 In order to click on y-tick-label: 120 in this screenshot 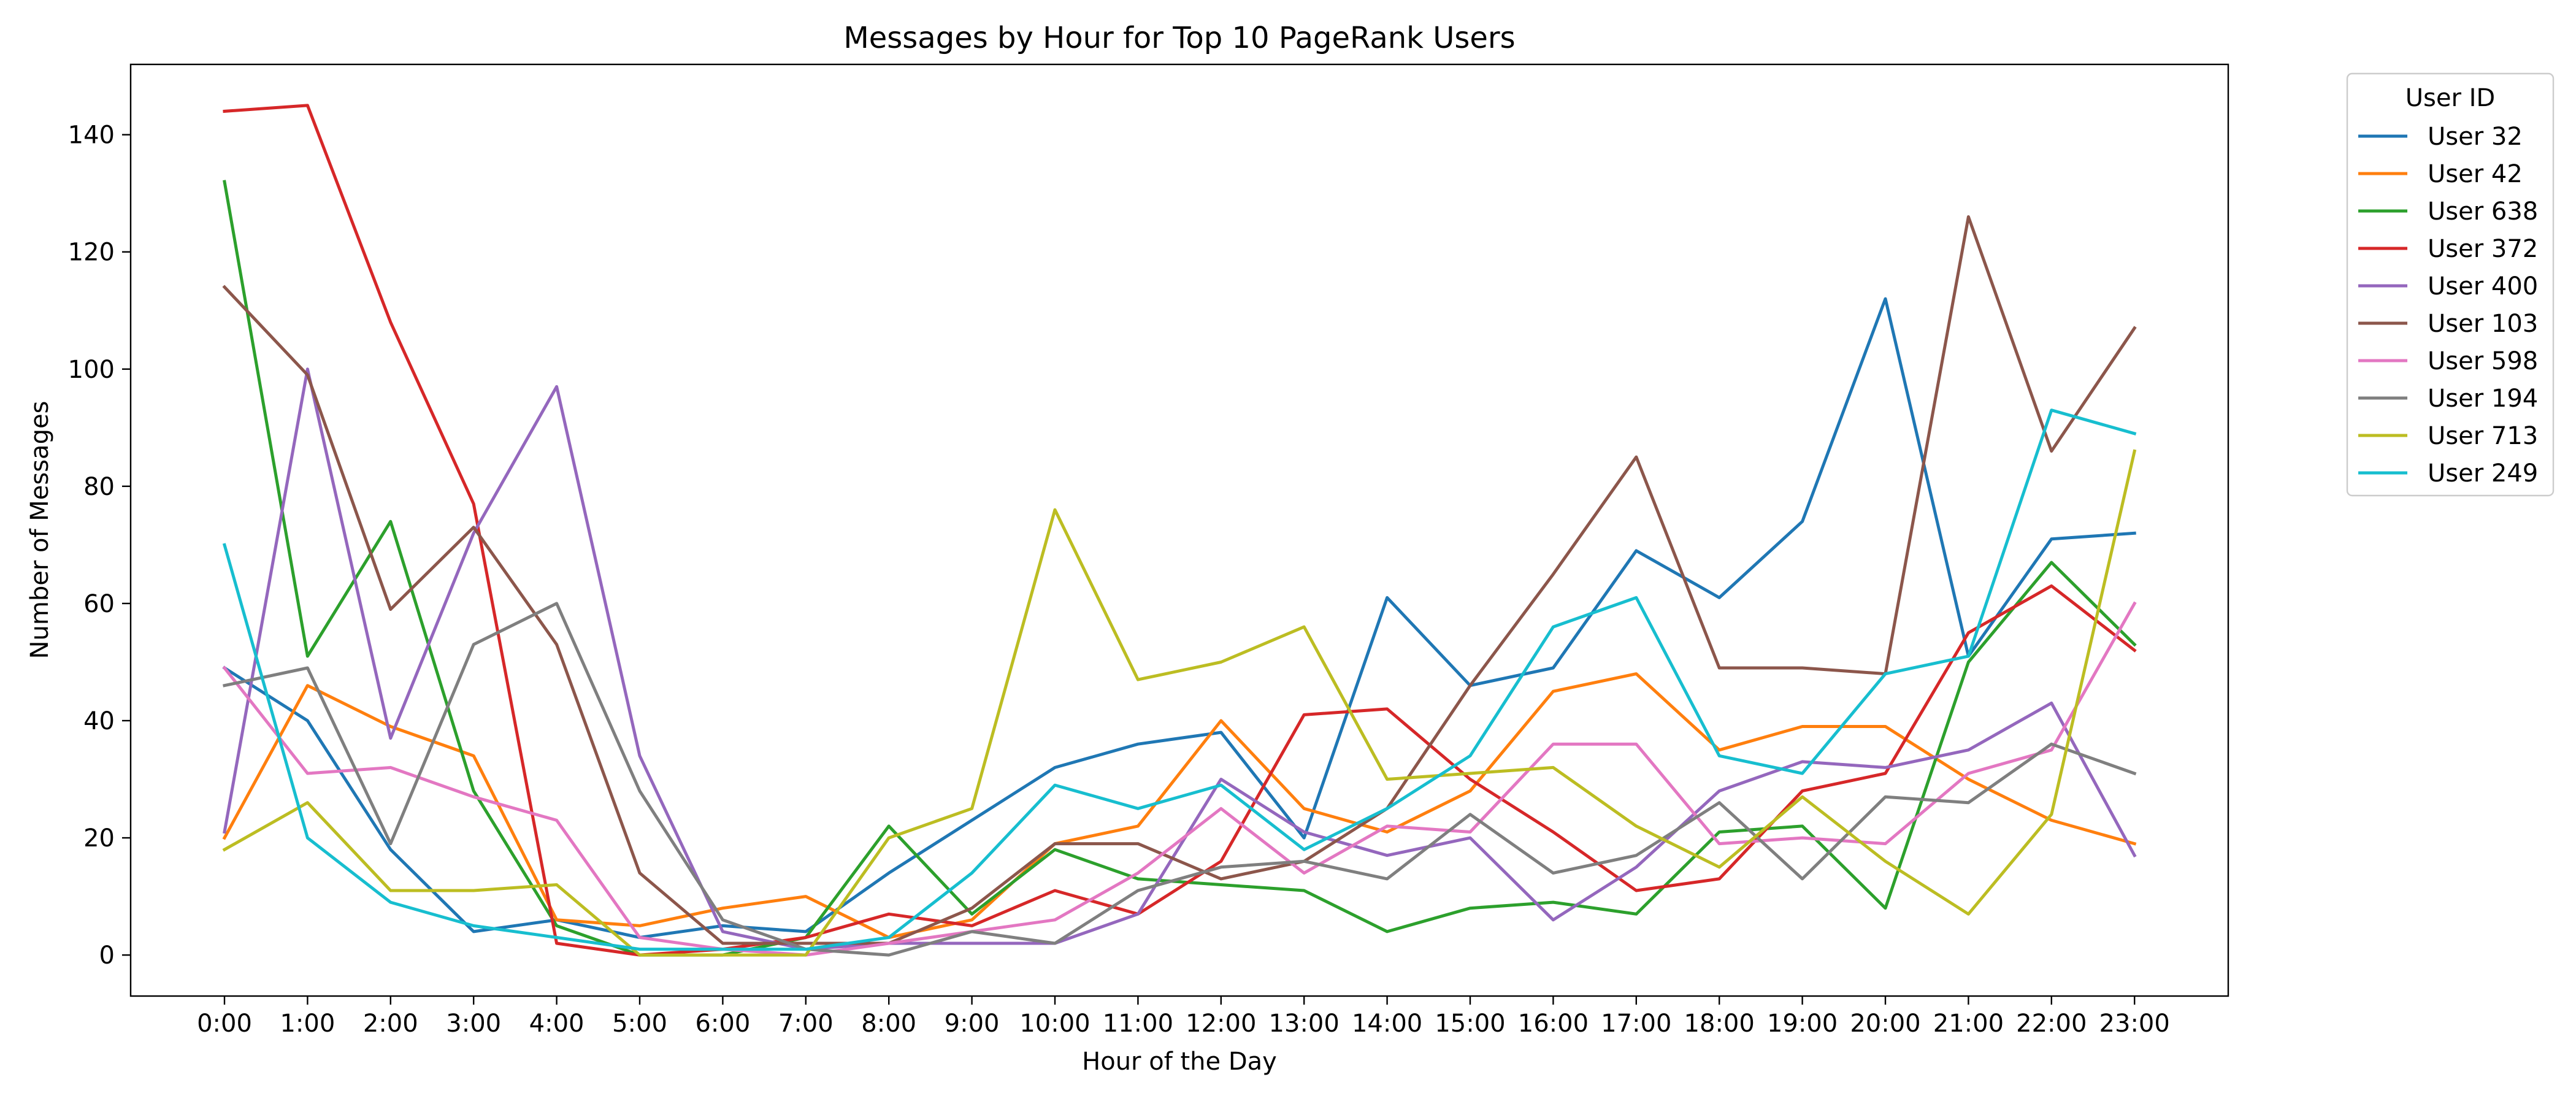, I will do `click(91, 253)`.